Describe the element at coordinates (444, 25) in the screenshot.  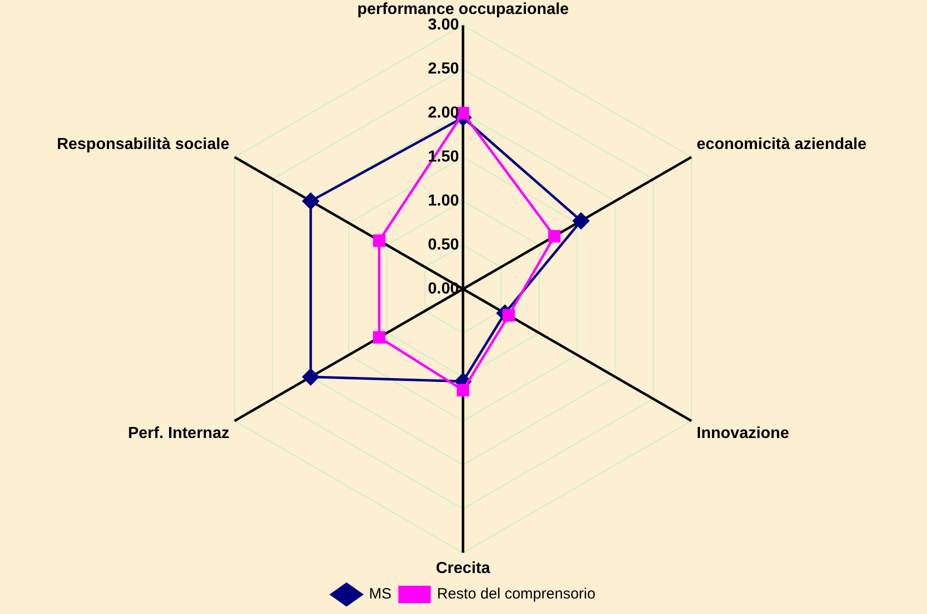
I see `y-tick-label: 3.00` at that location.